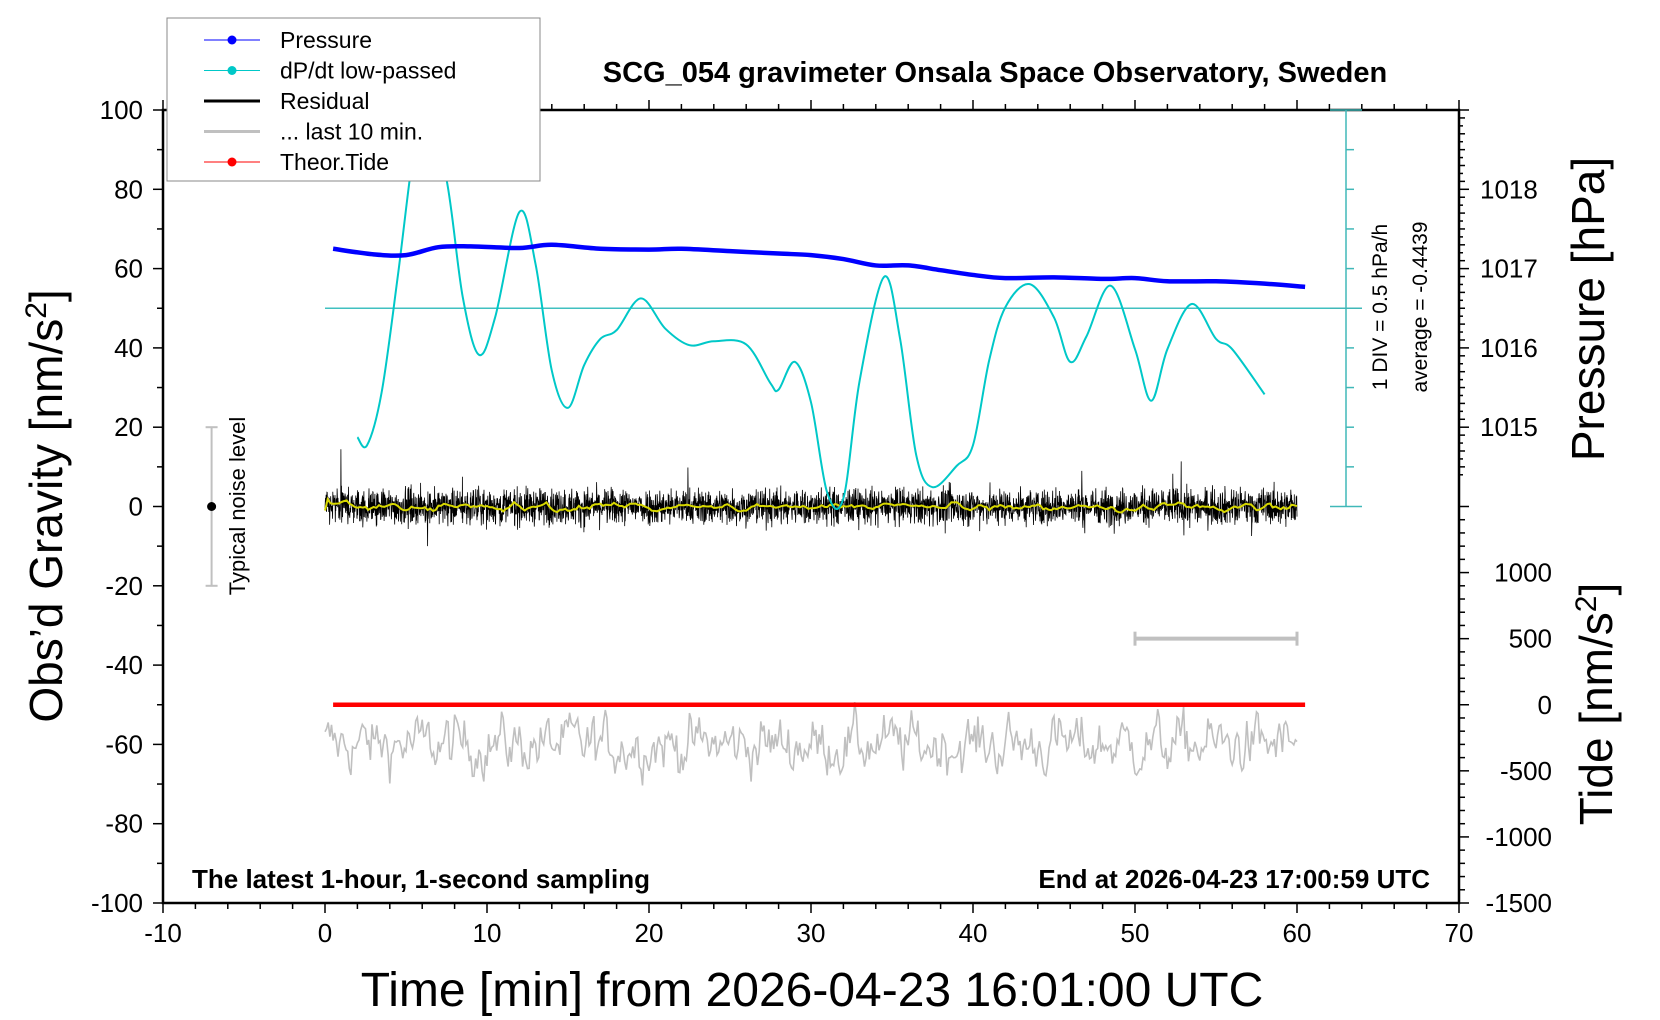 This screenshot has height=1020, width=1660. I want to click on x-tick-label: 30, so click(811, 933).